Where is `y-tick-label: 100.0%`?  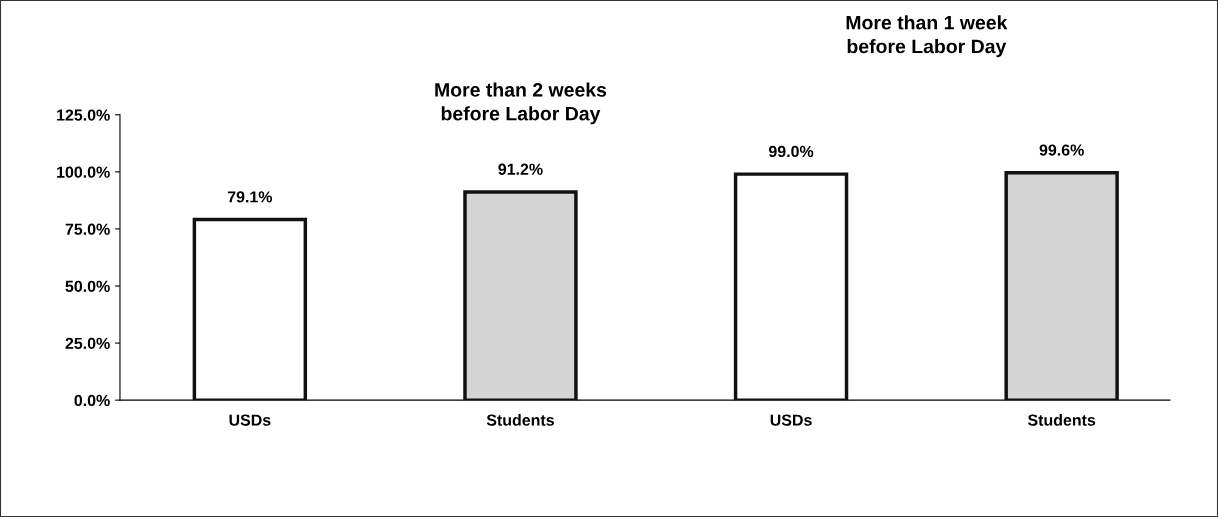 y-tick-label: 100.0% is located at coordinates (83, 172).